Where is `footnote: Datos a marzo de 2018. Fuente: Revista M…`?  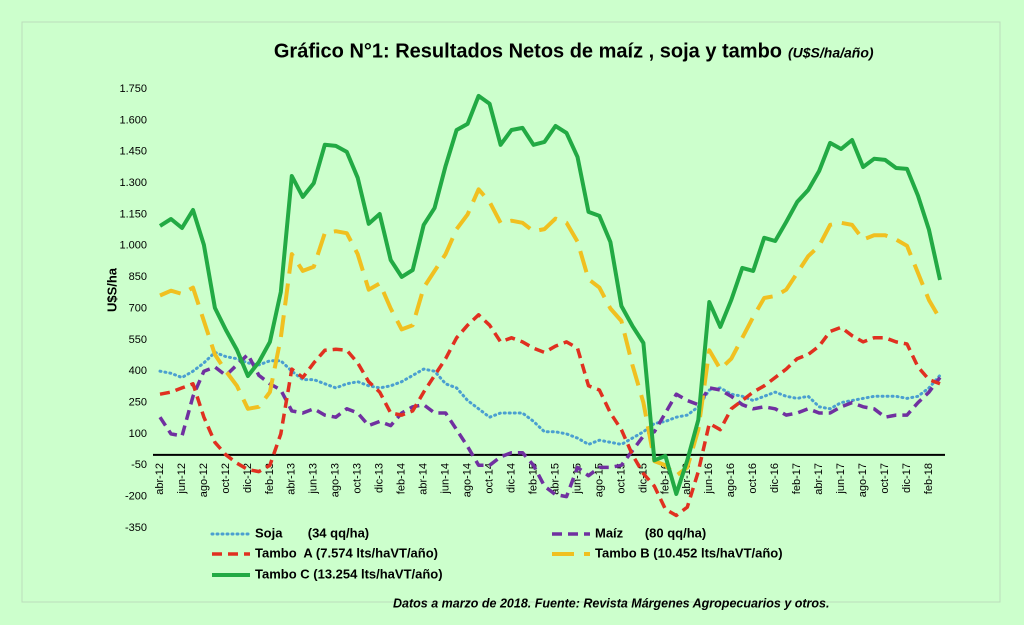 footnote: Datos a marzo de 2018. Fuente: Revista M… is located at coordinates (611, 603).